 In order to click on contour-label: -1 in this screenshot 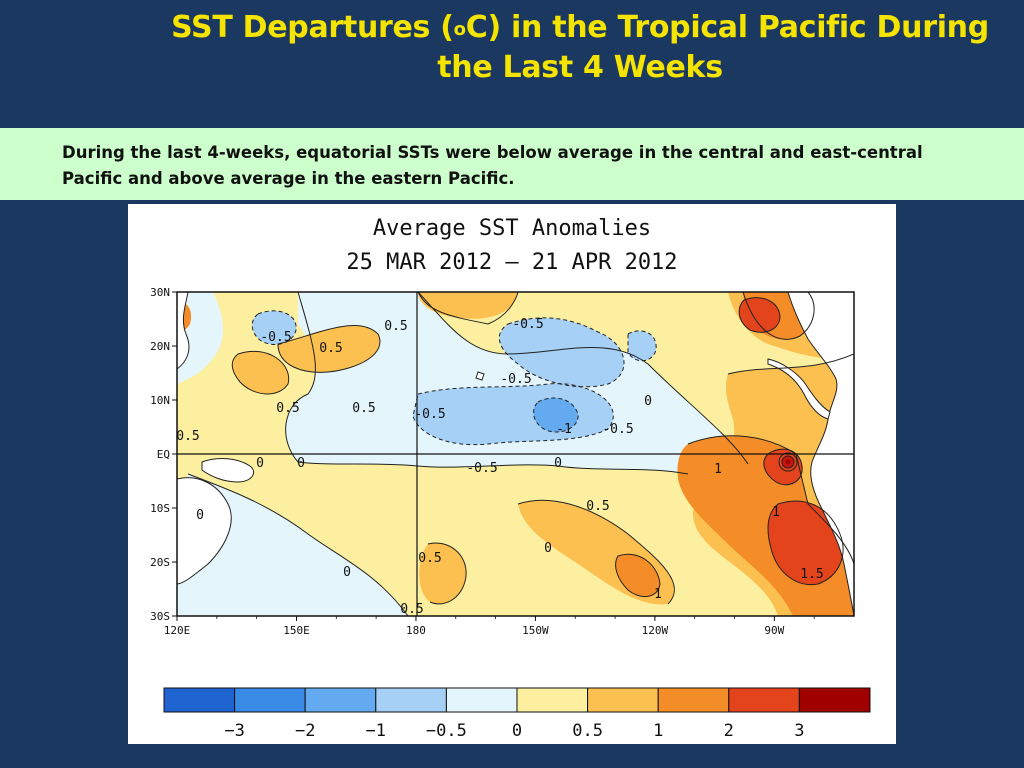, I will do `click(564, 429)`.